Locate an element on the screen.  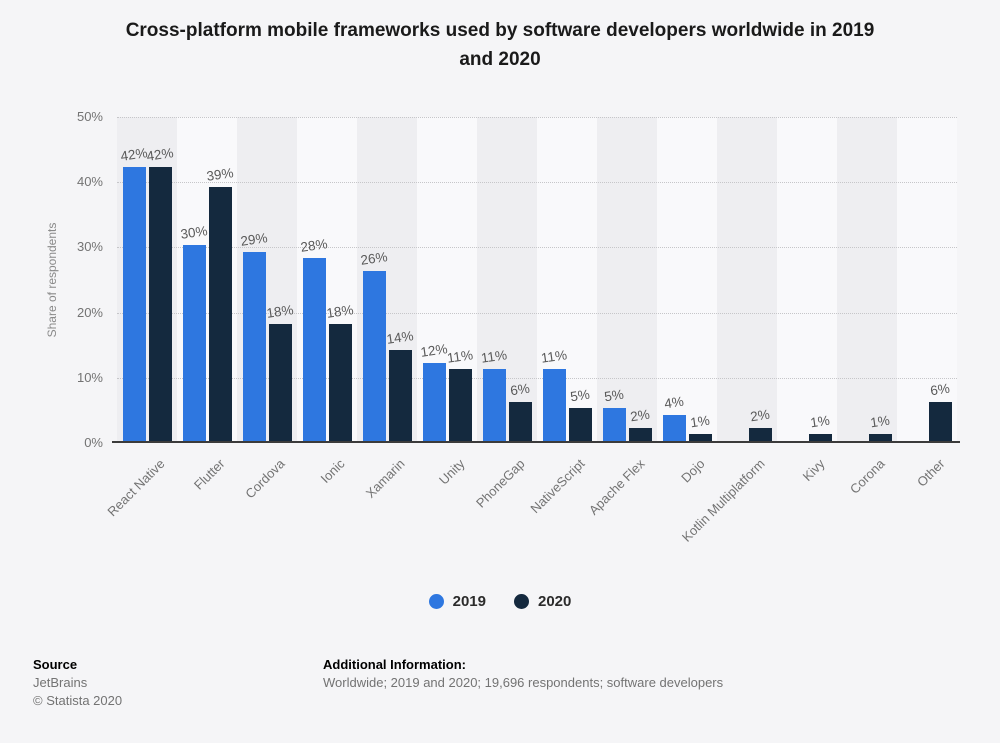
bar-2020-other is located at coordinates (940, 421).